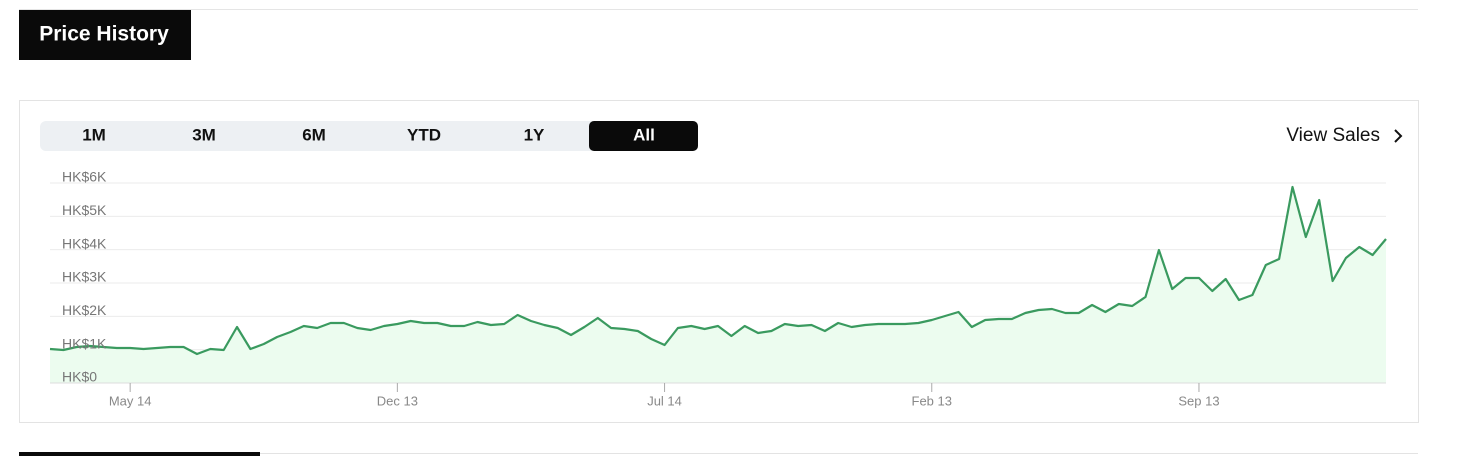 The height and width of the screenshot is (458, 1475). Describe the element at coordinates (314, 134) in the screenshot. I see `tab: 6M` at that location.